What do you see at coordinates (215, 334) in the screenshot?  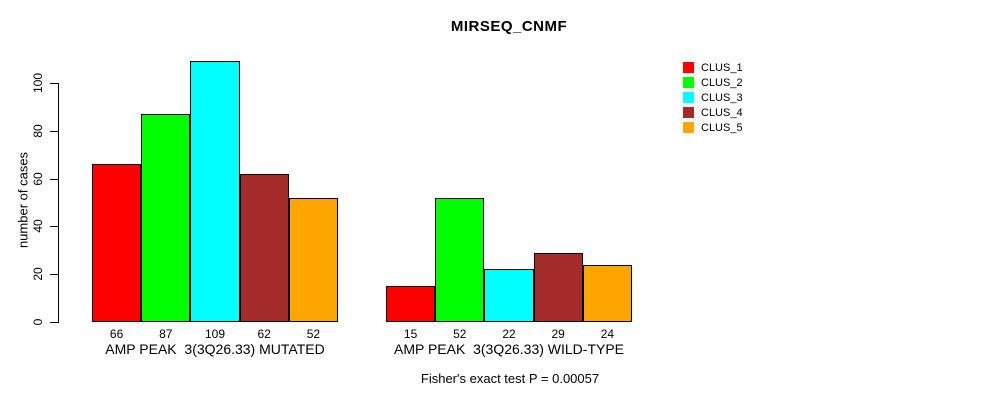 I see `bar-value-label: 109` at bounding box center [215, 334].